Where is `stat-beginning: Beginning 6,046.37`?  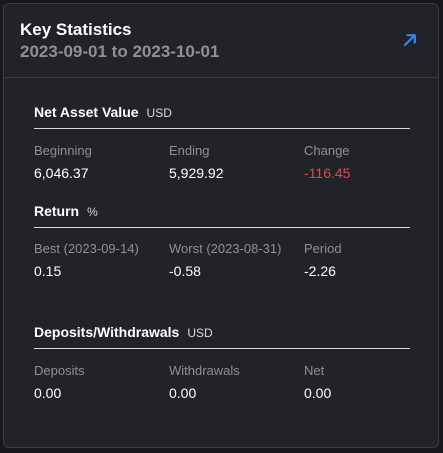
stat-beginning: Beginning 6,046.37 is located at coordinates (96, 162).